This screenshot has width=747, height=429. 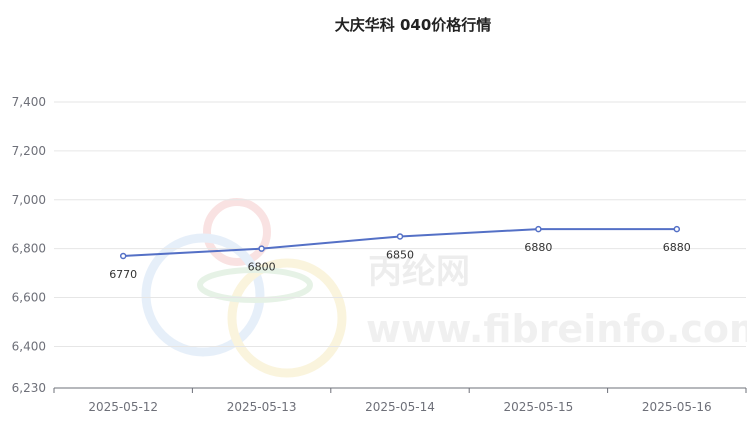 I want to click on y-tick-label: 7,400, so click(x=29, y=102).